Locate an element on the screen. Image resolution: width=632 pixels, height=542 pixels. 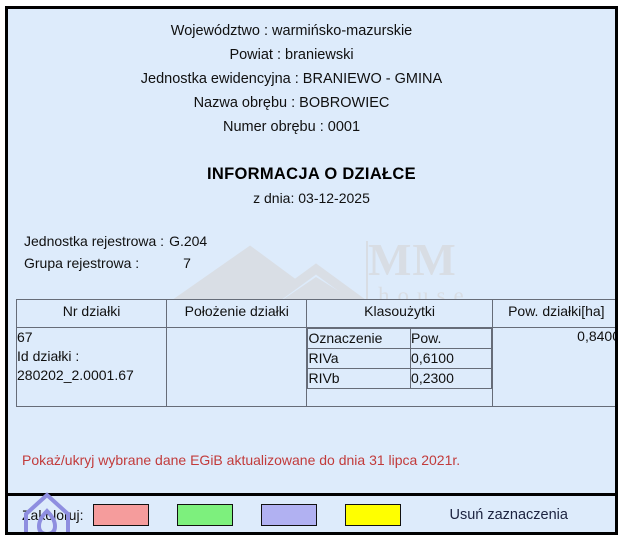
registry-group-row: Grupa rejestrowa : 7 is located at coordinates (115, 263).